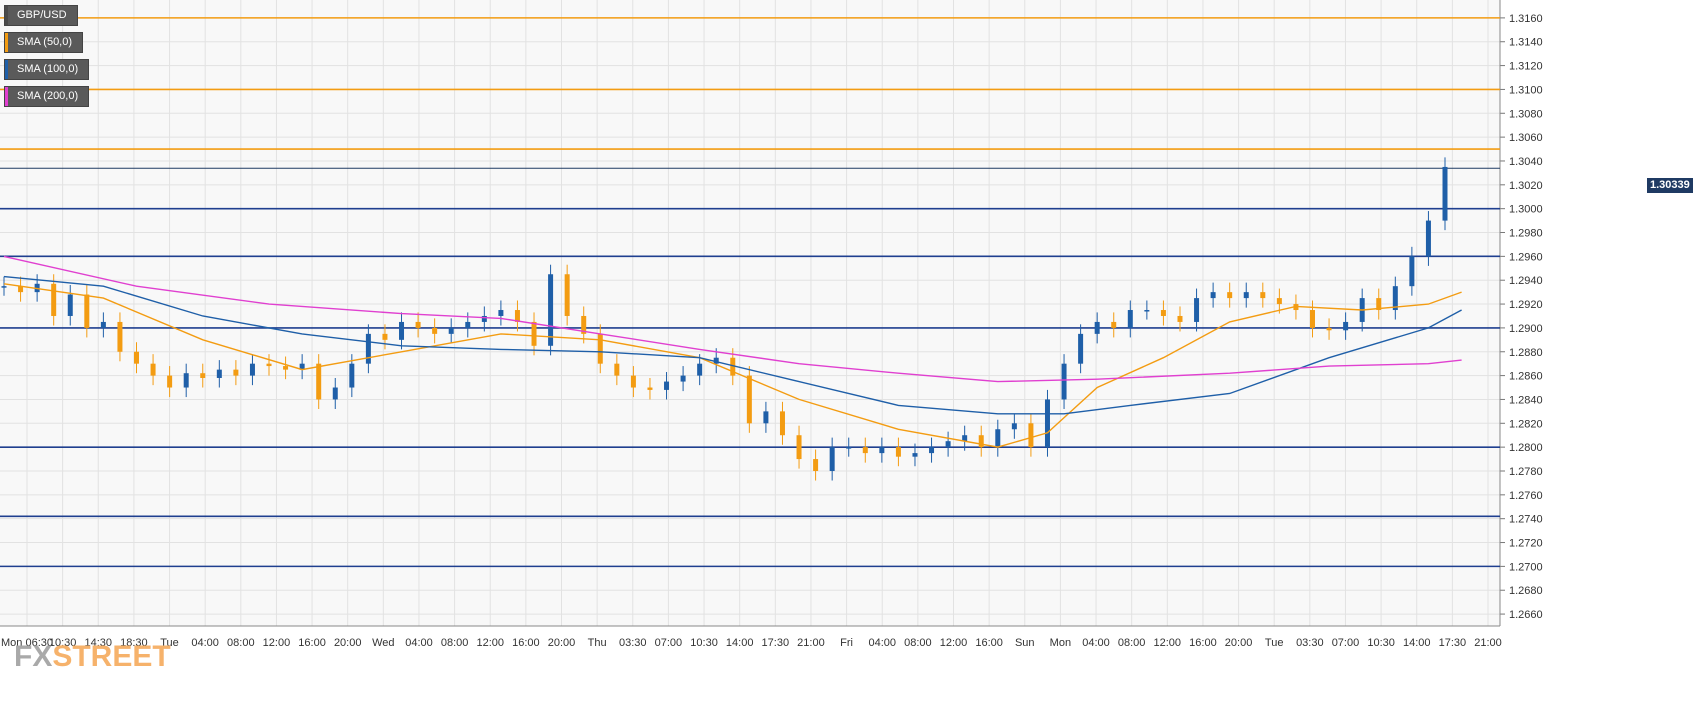 This screenshot has width=1707, height=712. I want to click on x-tick-label: Thu, so click(597, 643).